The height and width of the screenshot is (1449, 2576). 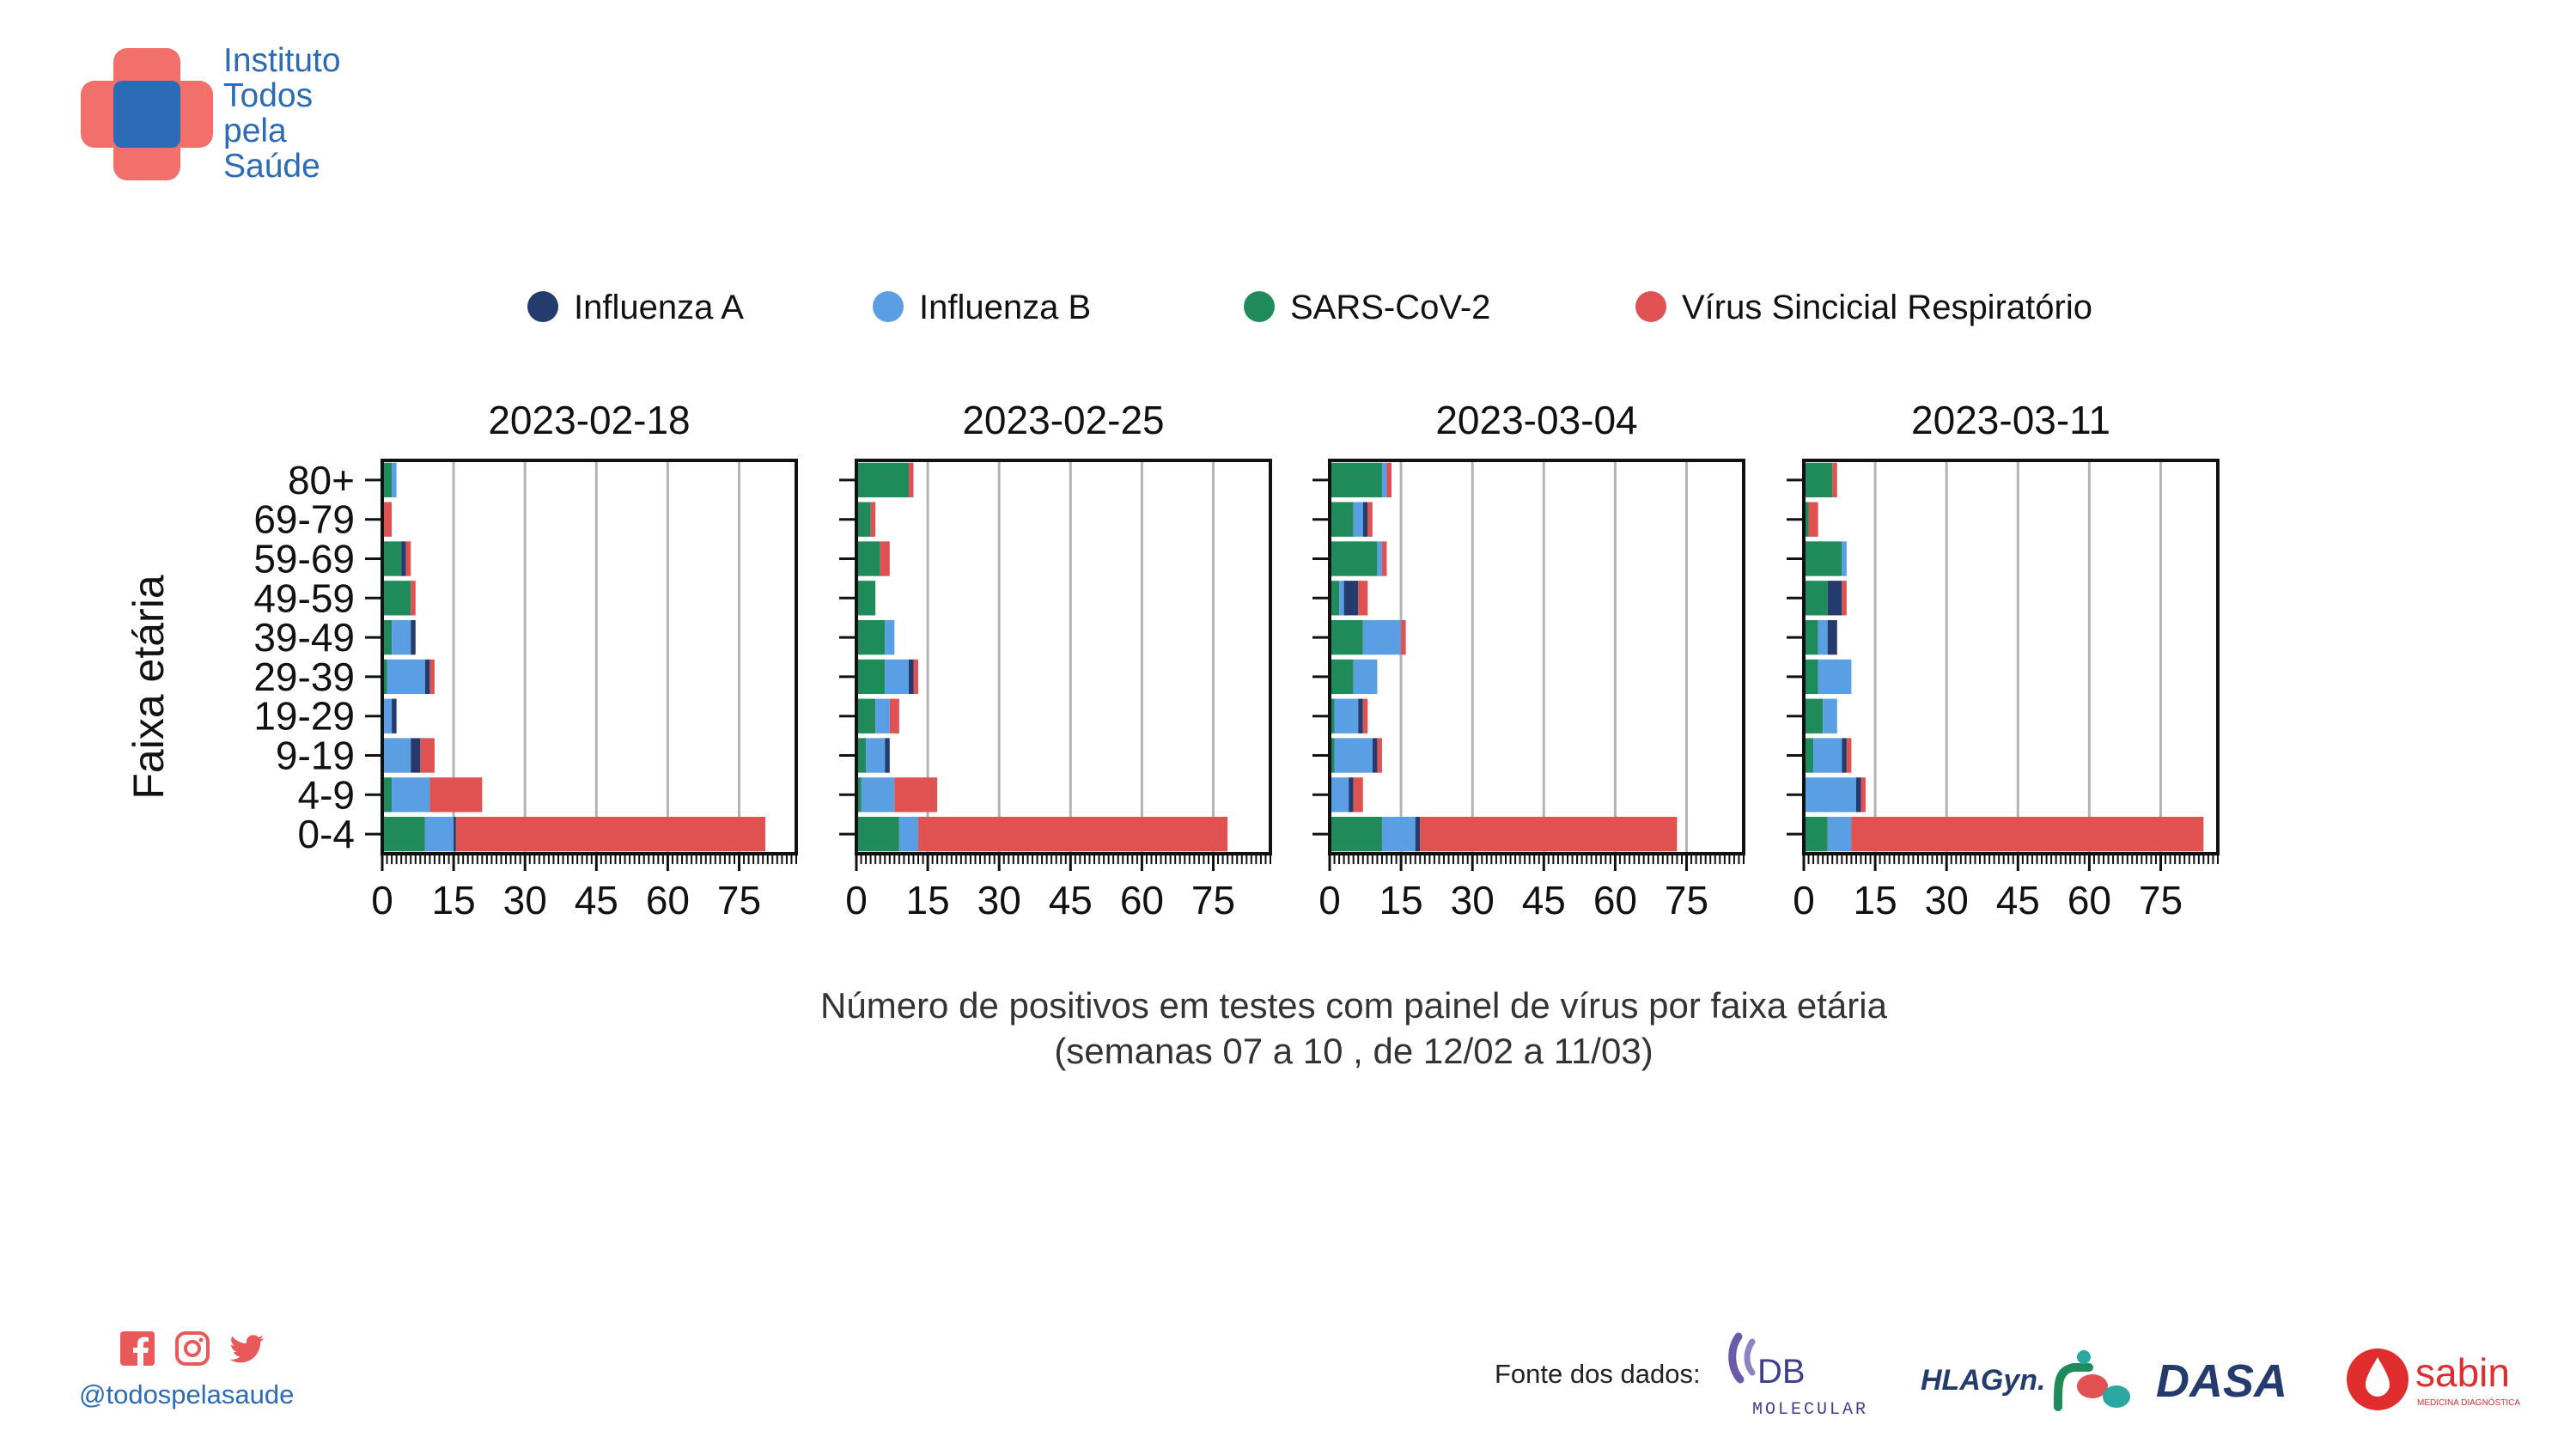 What do you see at coordinates (1781, 1372) in the screenshot?
I see `db-logo-text: DB` at bounding box center [1781, 1372].